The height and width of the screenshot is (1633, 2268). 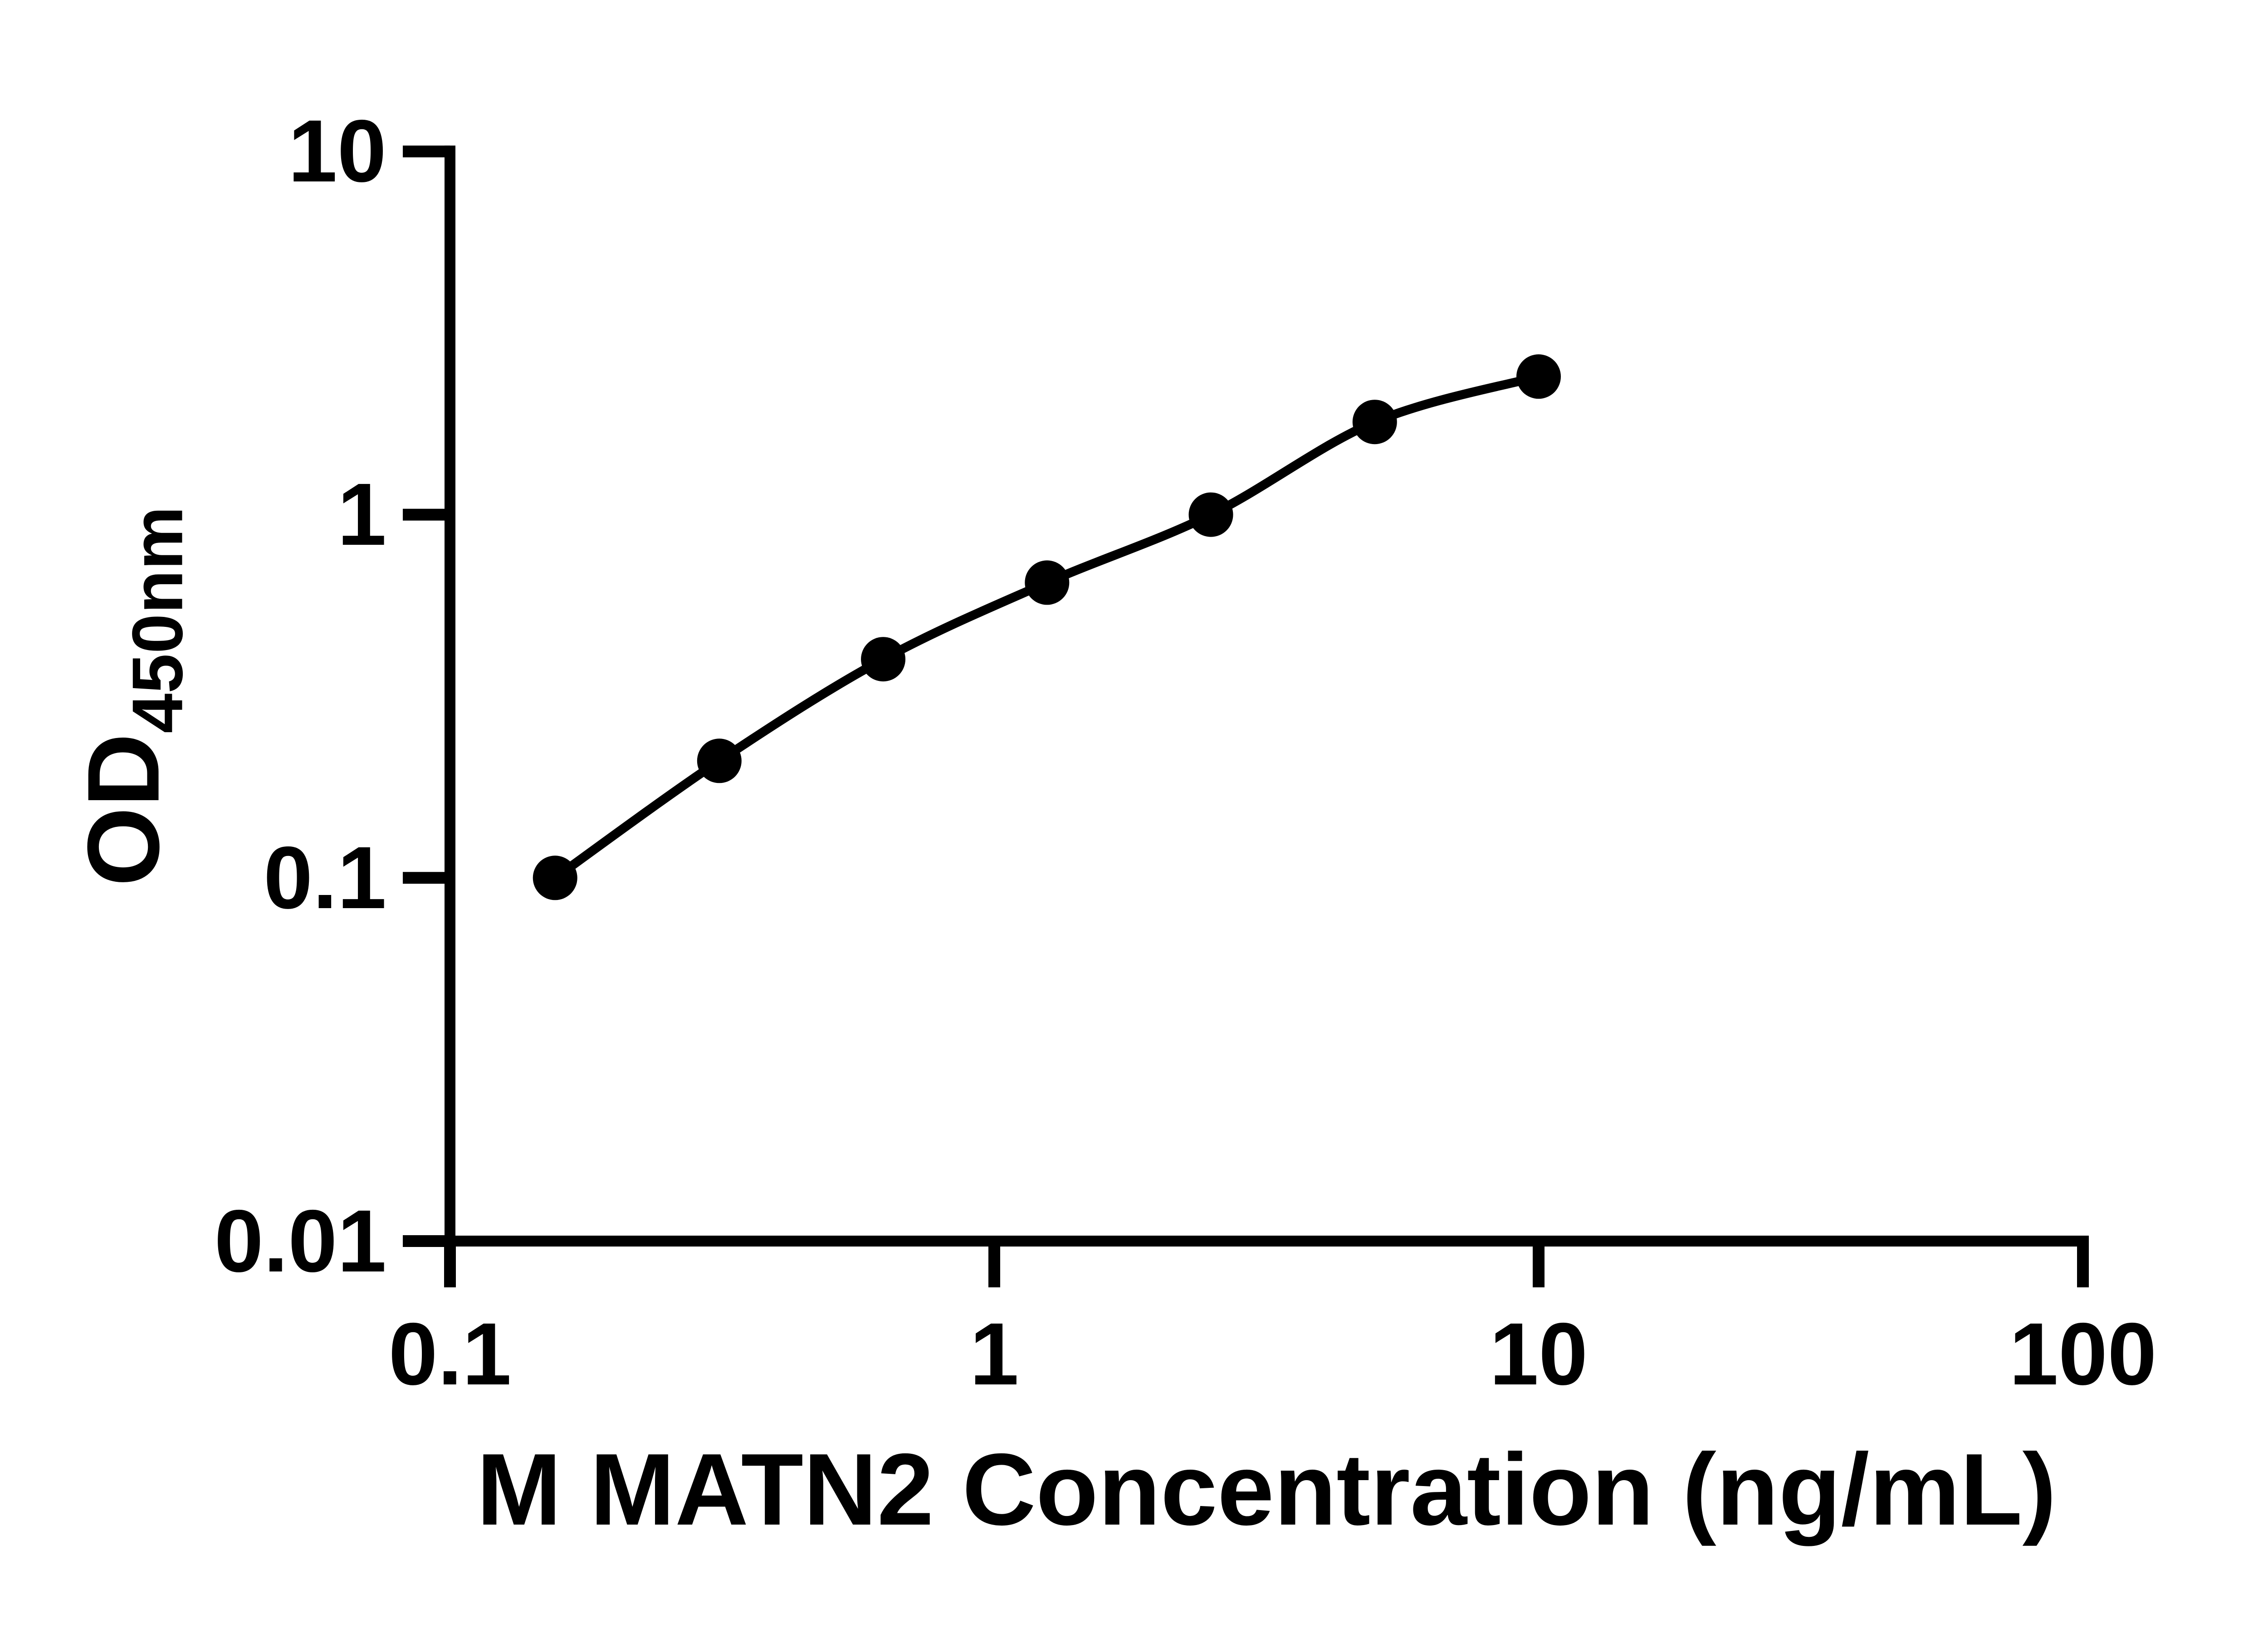 I want to click on y-axis-title: OD450nm, so click(x=137, y=696).